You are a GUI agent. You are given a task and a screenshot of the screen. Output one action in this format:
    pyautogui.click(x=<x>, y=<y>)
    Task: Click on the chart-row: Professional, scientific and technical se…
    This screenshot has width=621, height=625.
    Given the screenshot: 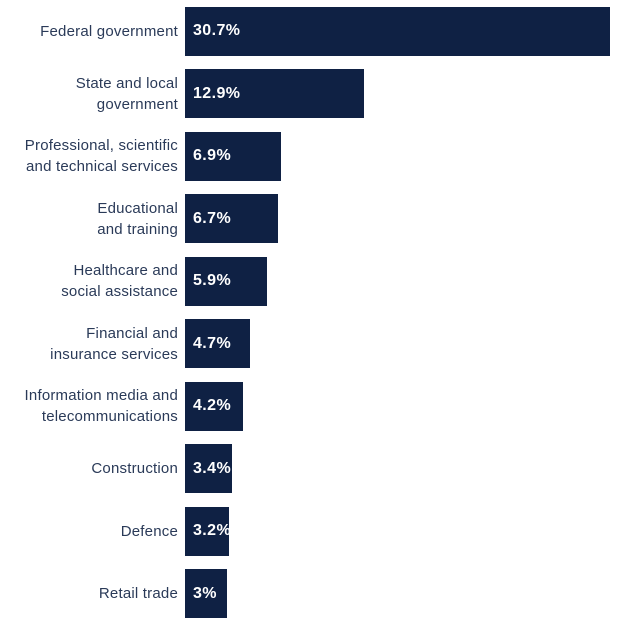 What is the action you would take?
    pyautogui.click(x=310, y=156)
    